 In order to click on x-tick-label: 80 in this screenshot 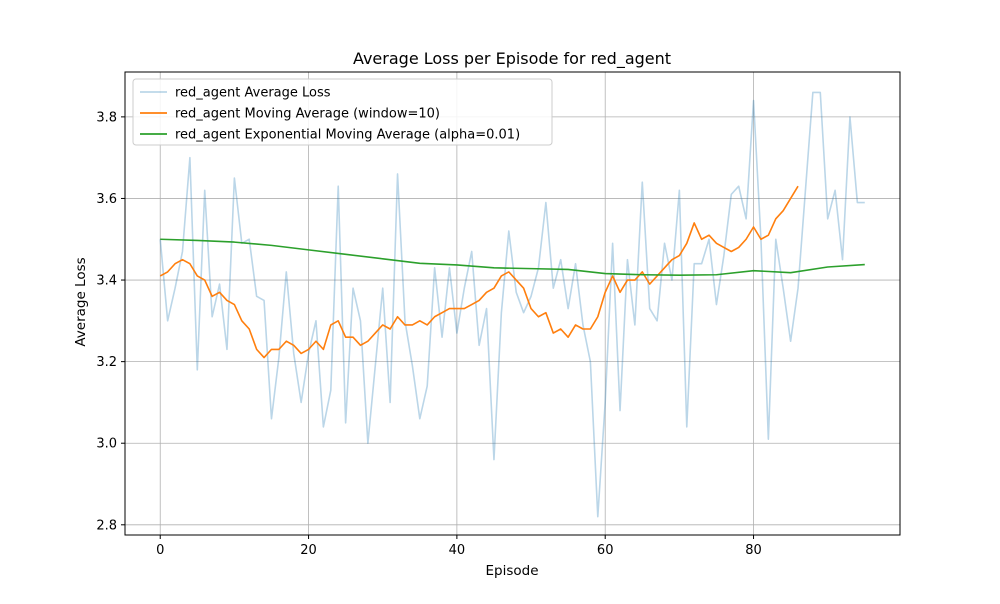, I will do `click(753, 550)`.